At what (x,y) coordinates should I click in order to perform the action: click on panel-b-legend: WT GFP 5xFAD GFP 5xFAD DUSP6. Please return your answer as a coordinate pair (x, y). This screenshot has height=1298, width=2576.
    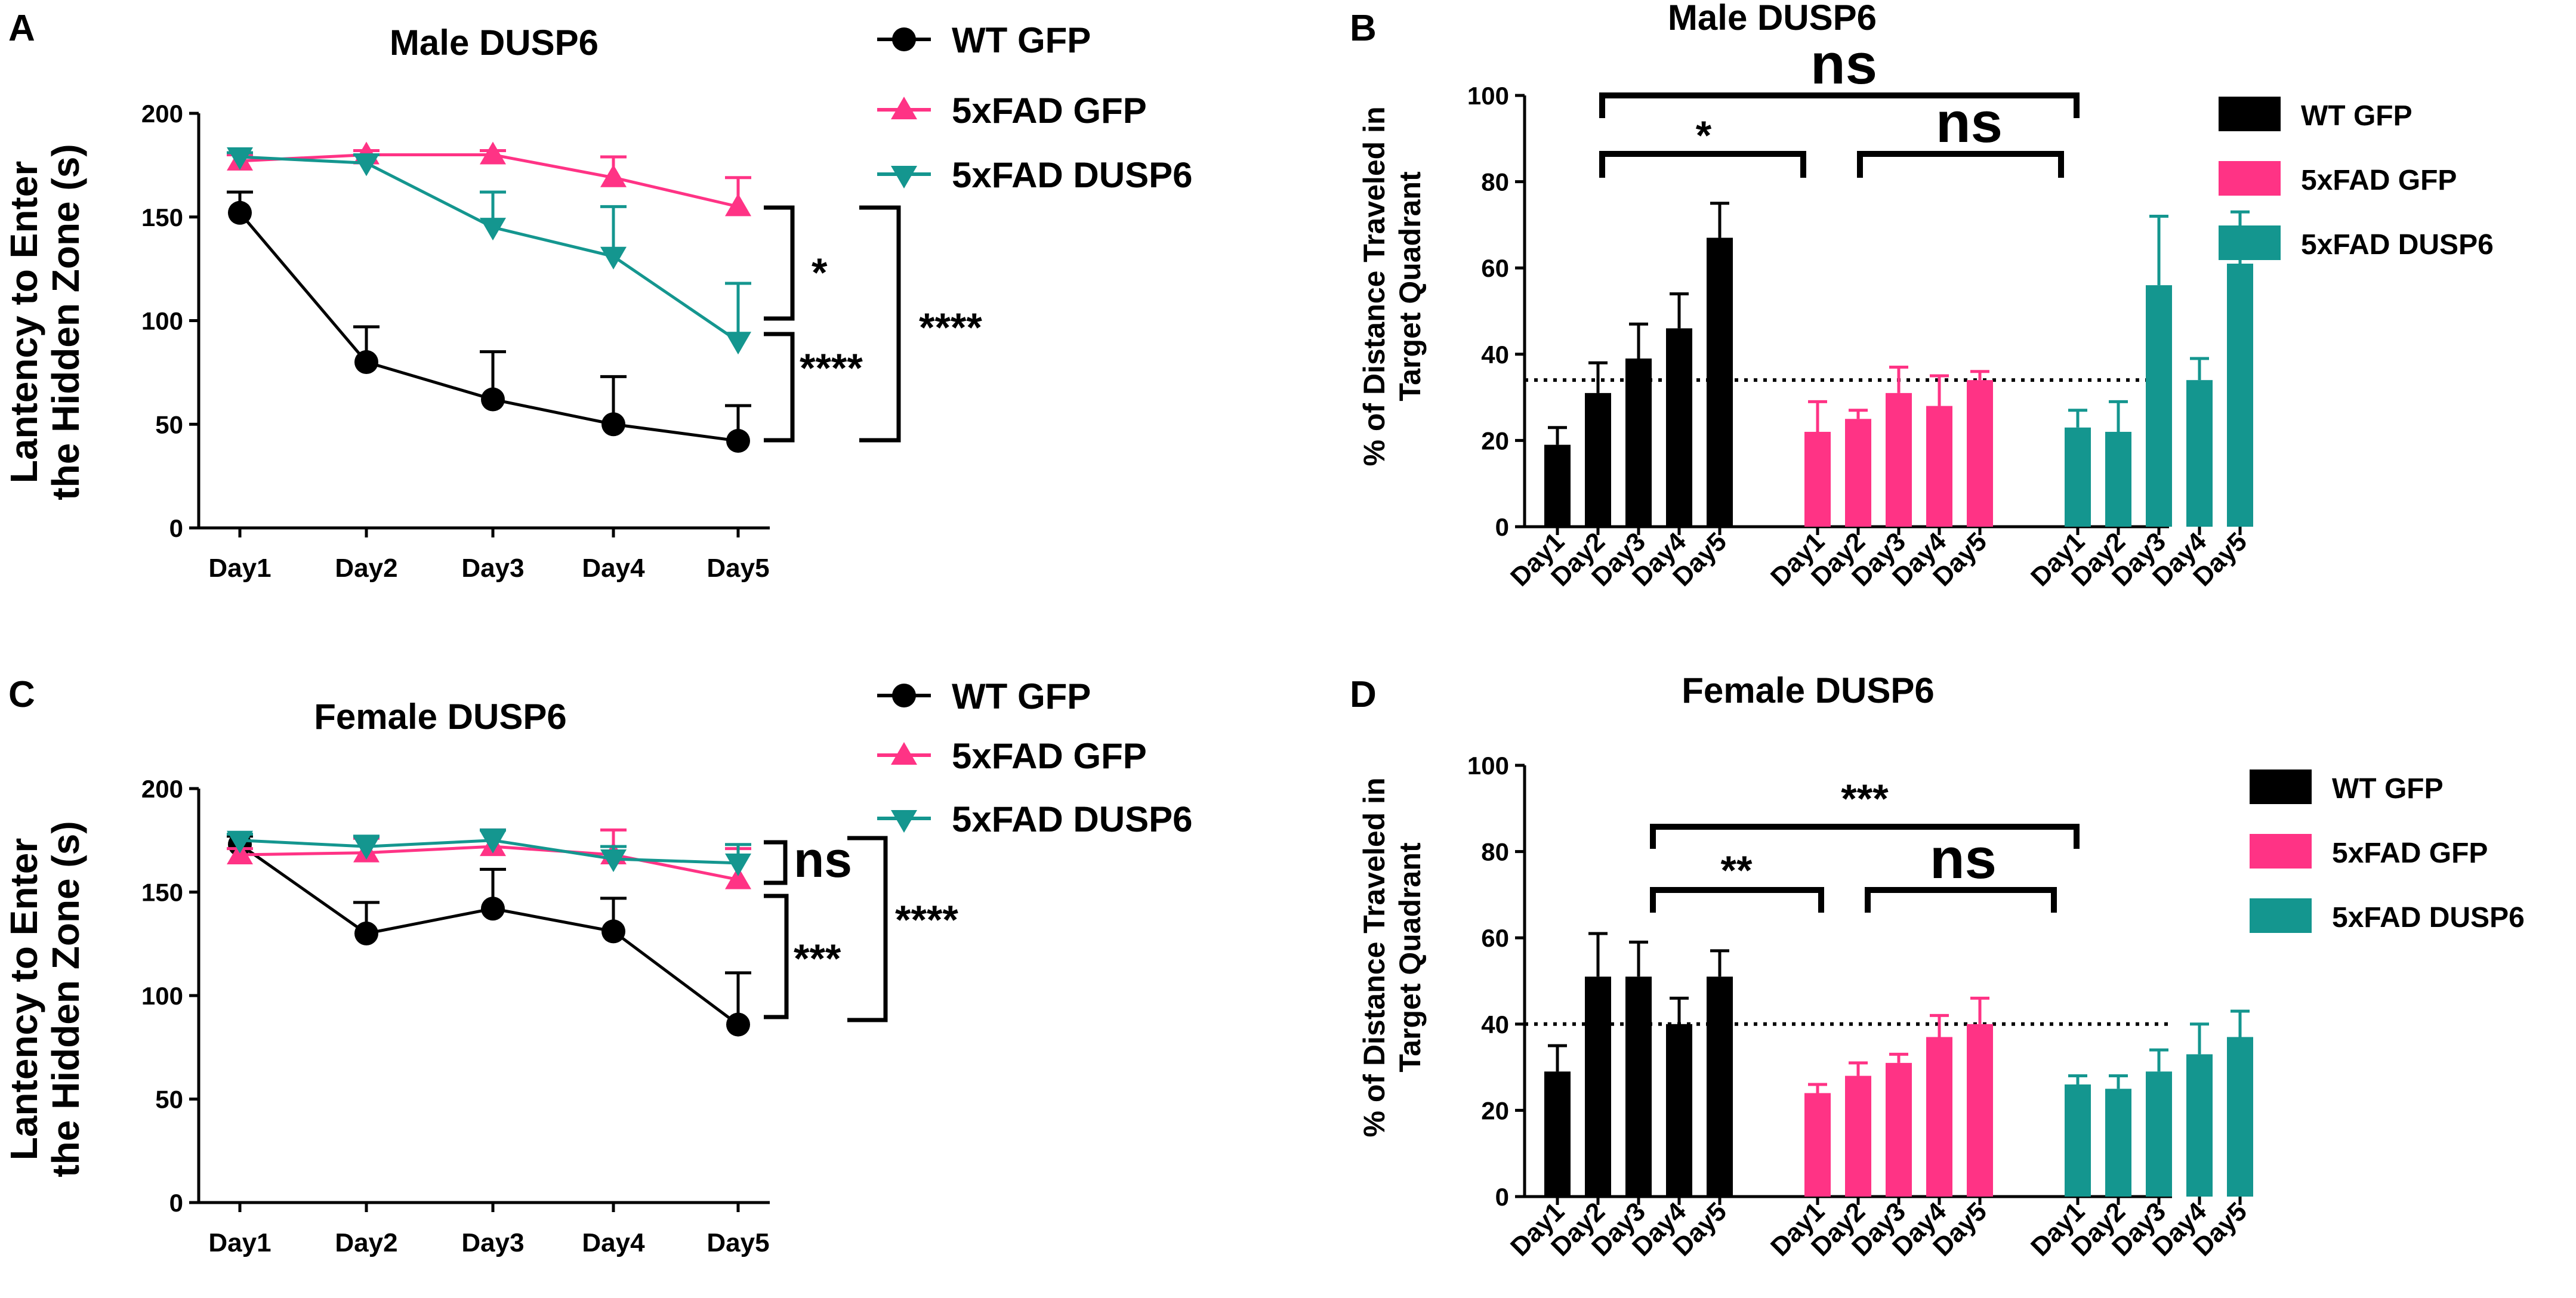
    Looking at the image, I should click on (2356, 179).